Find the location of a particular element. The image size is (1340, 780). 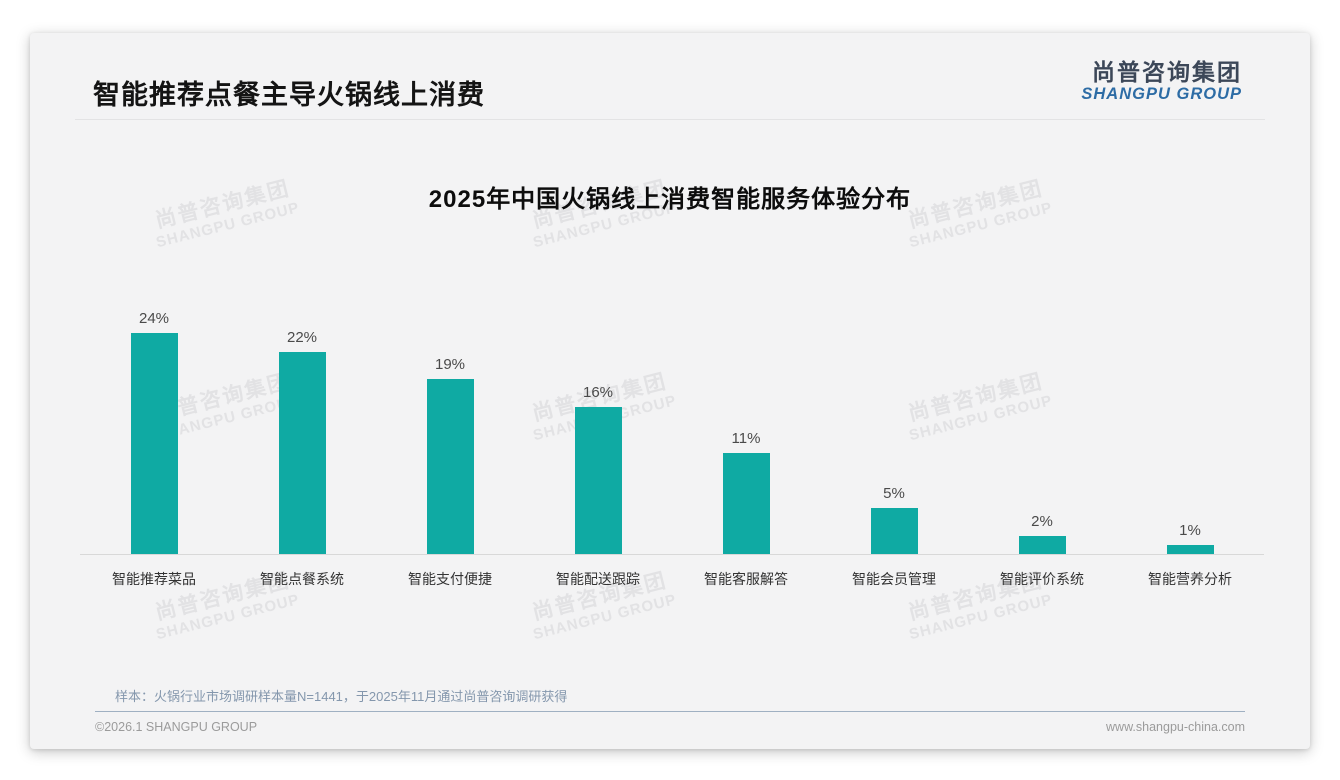

logo-cn-text: 尚普咨询集团 is located at coordinates (1167, 72).